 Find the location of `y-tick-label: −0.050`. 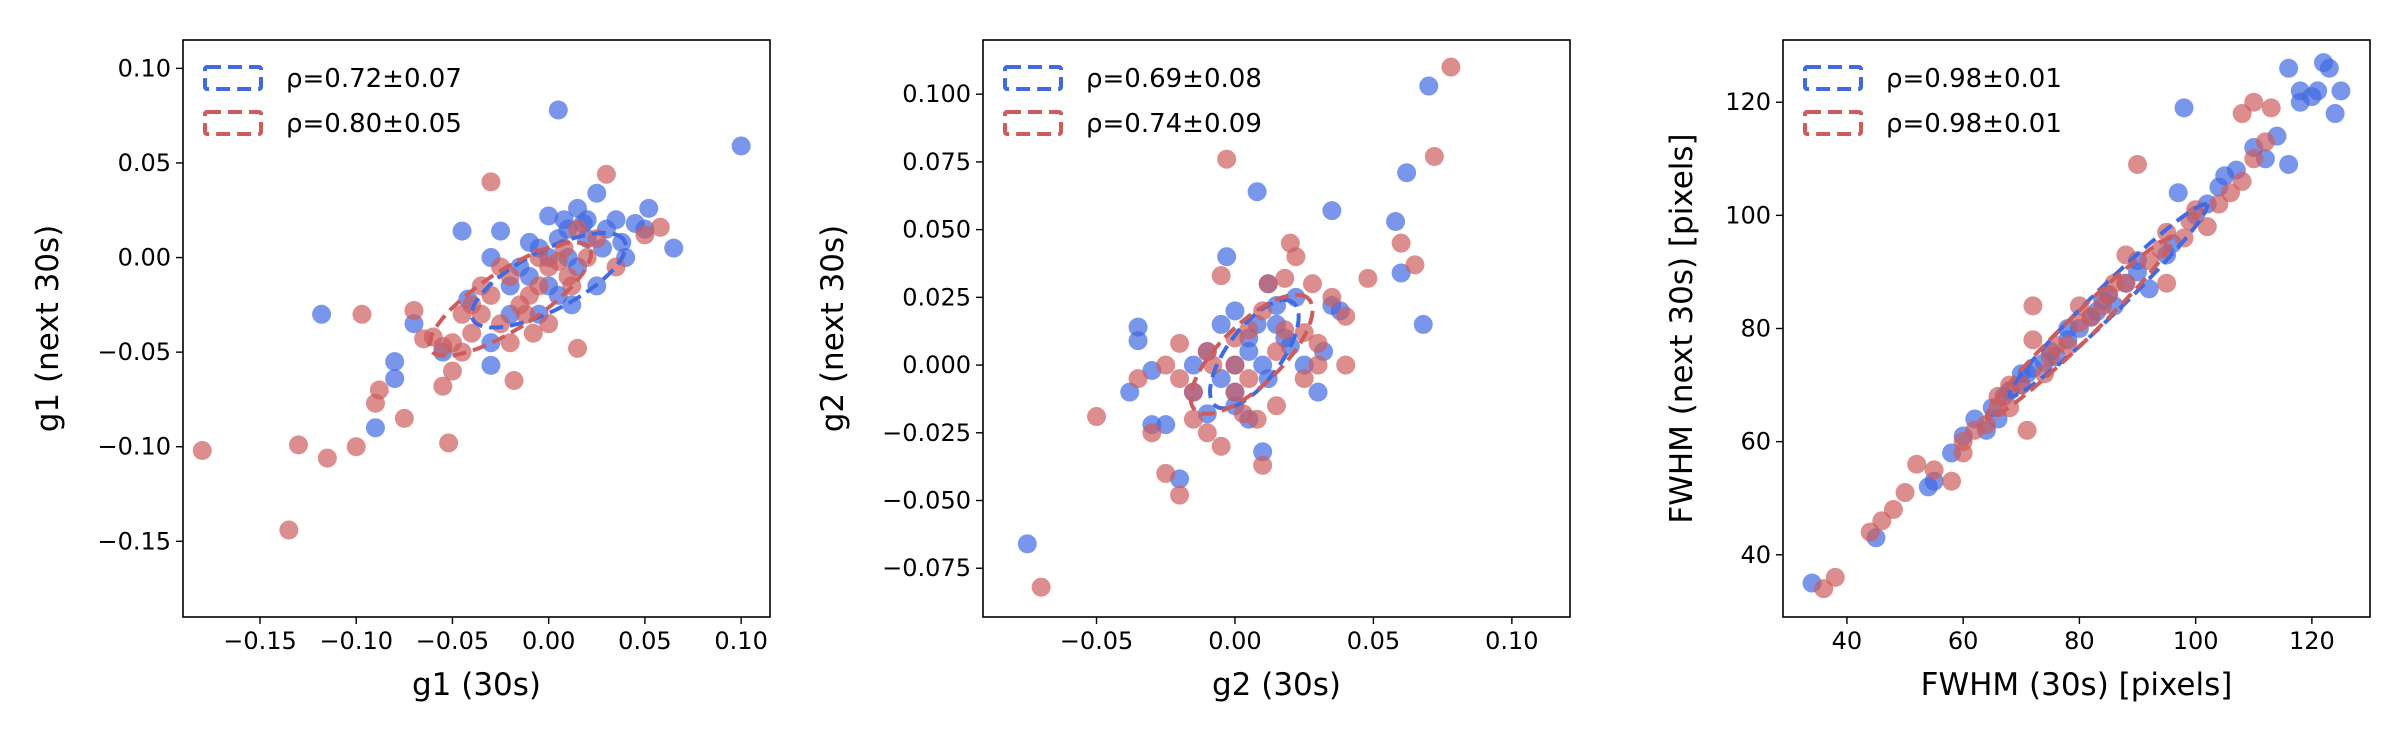

y-tick-label: −0.050 is located at coordinates (926, 501).